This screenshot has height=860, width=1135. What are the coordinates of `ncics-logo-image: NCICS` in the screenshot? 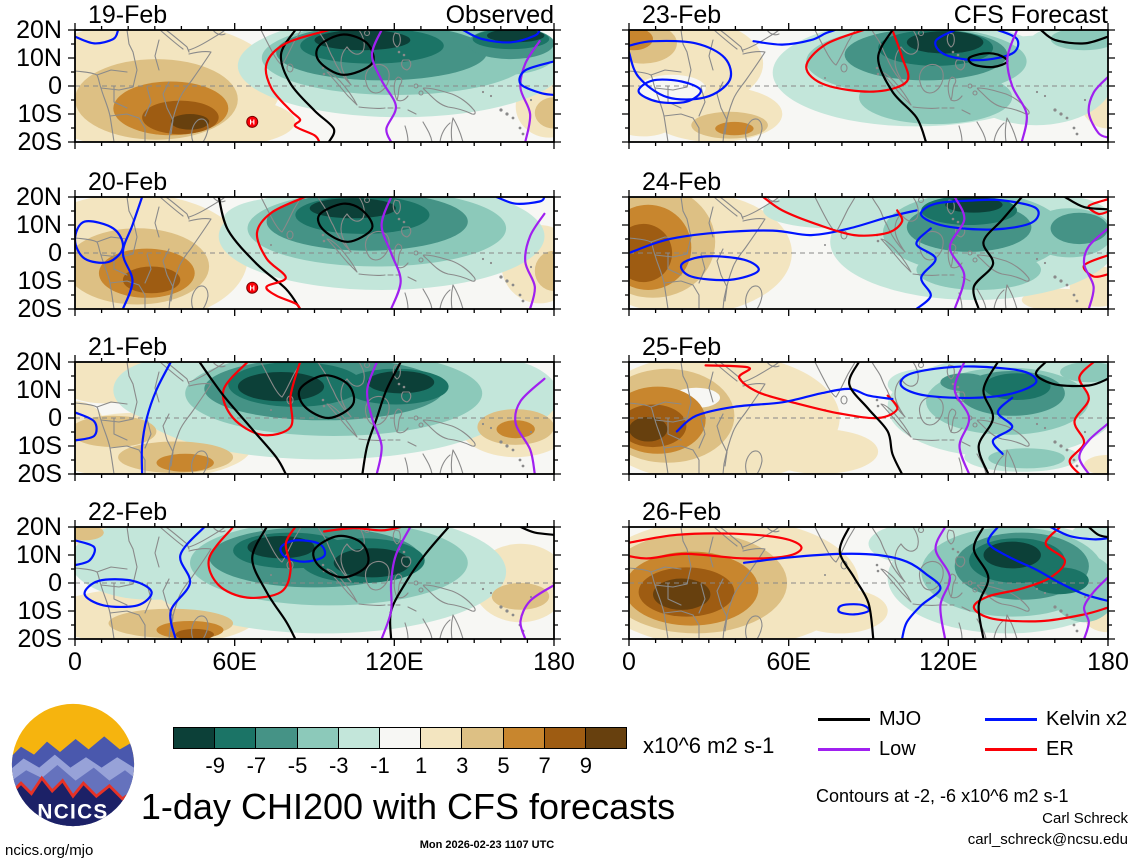 It's located at (73, 765).